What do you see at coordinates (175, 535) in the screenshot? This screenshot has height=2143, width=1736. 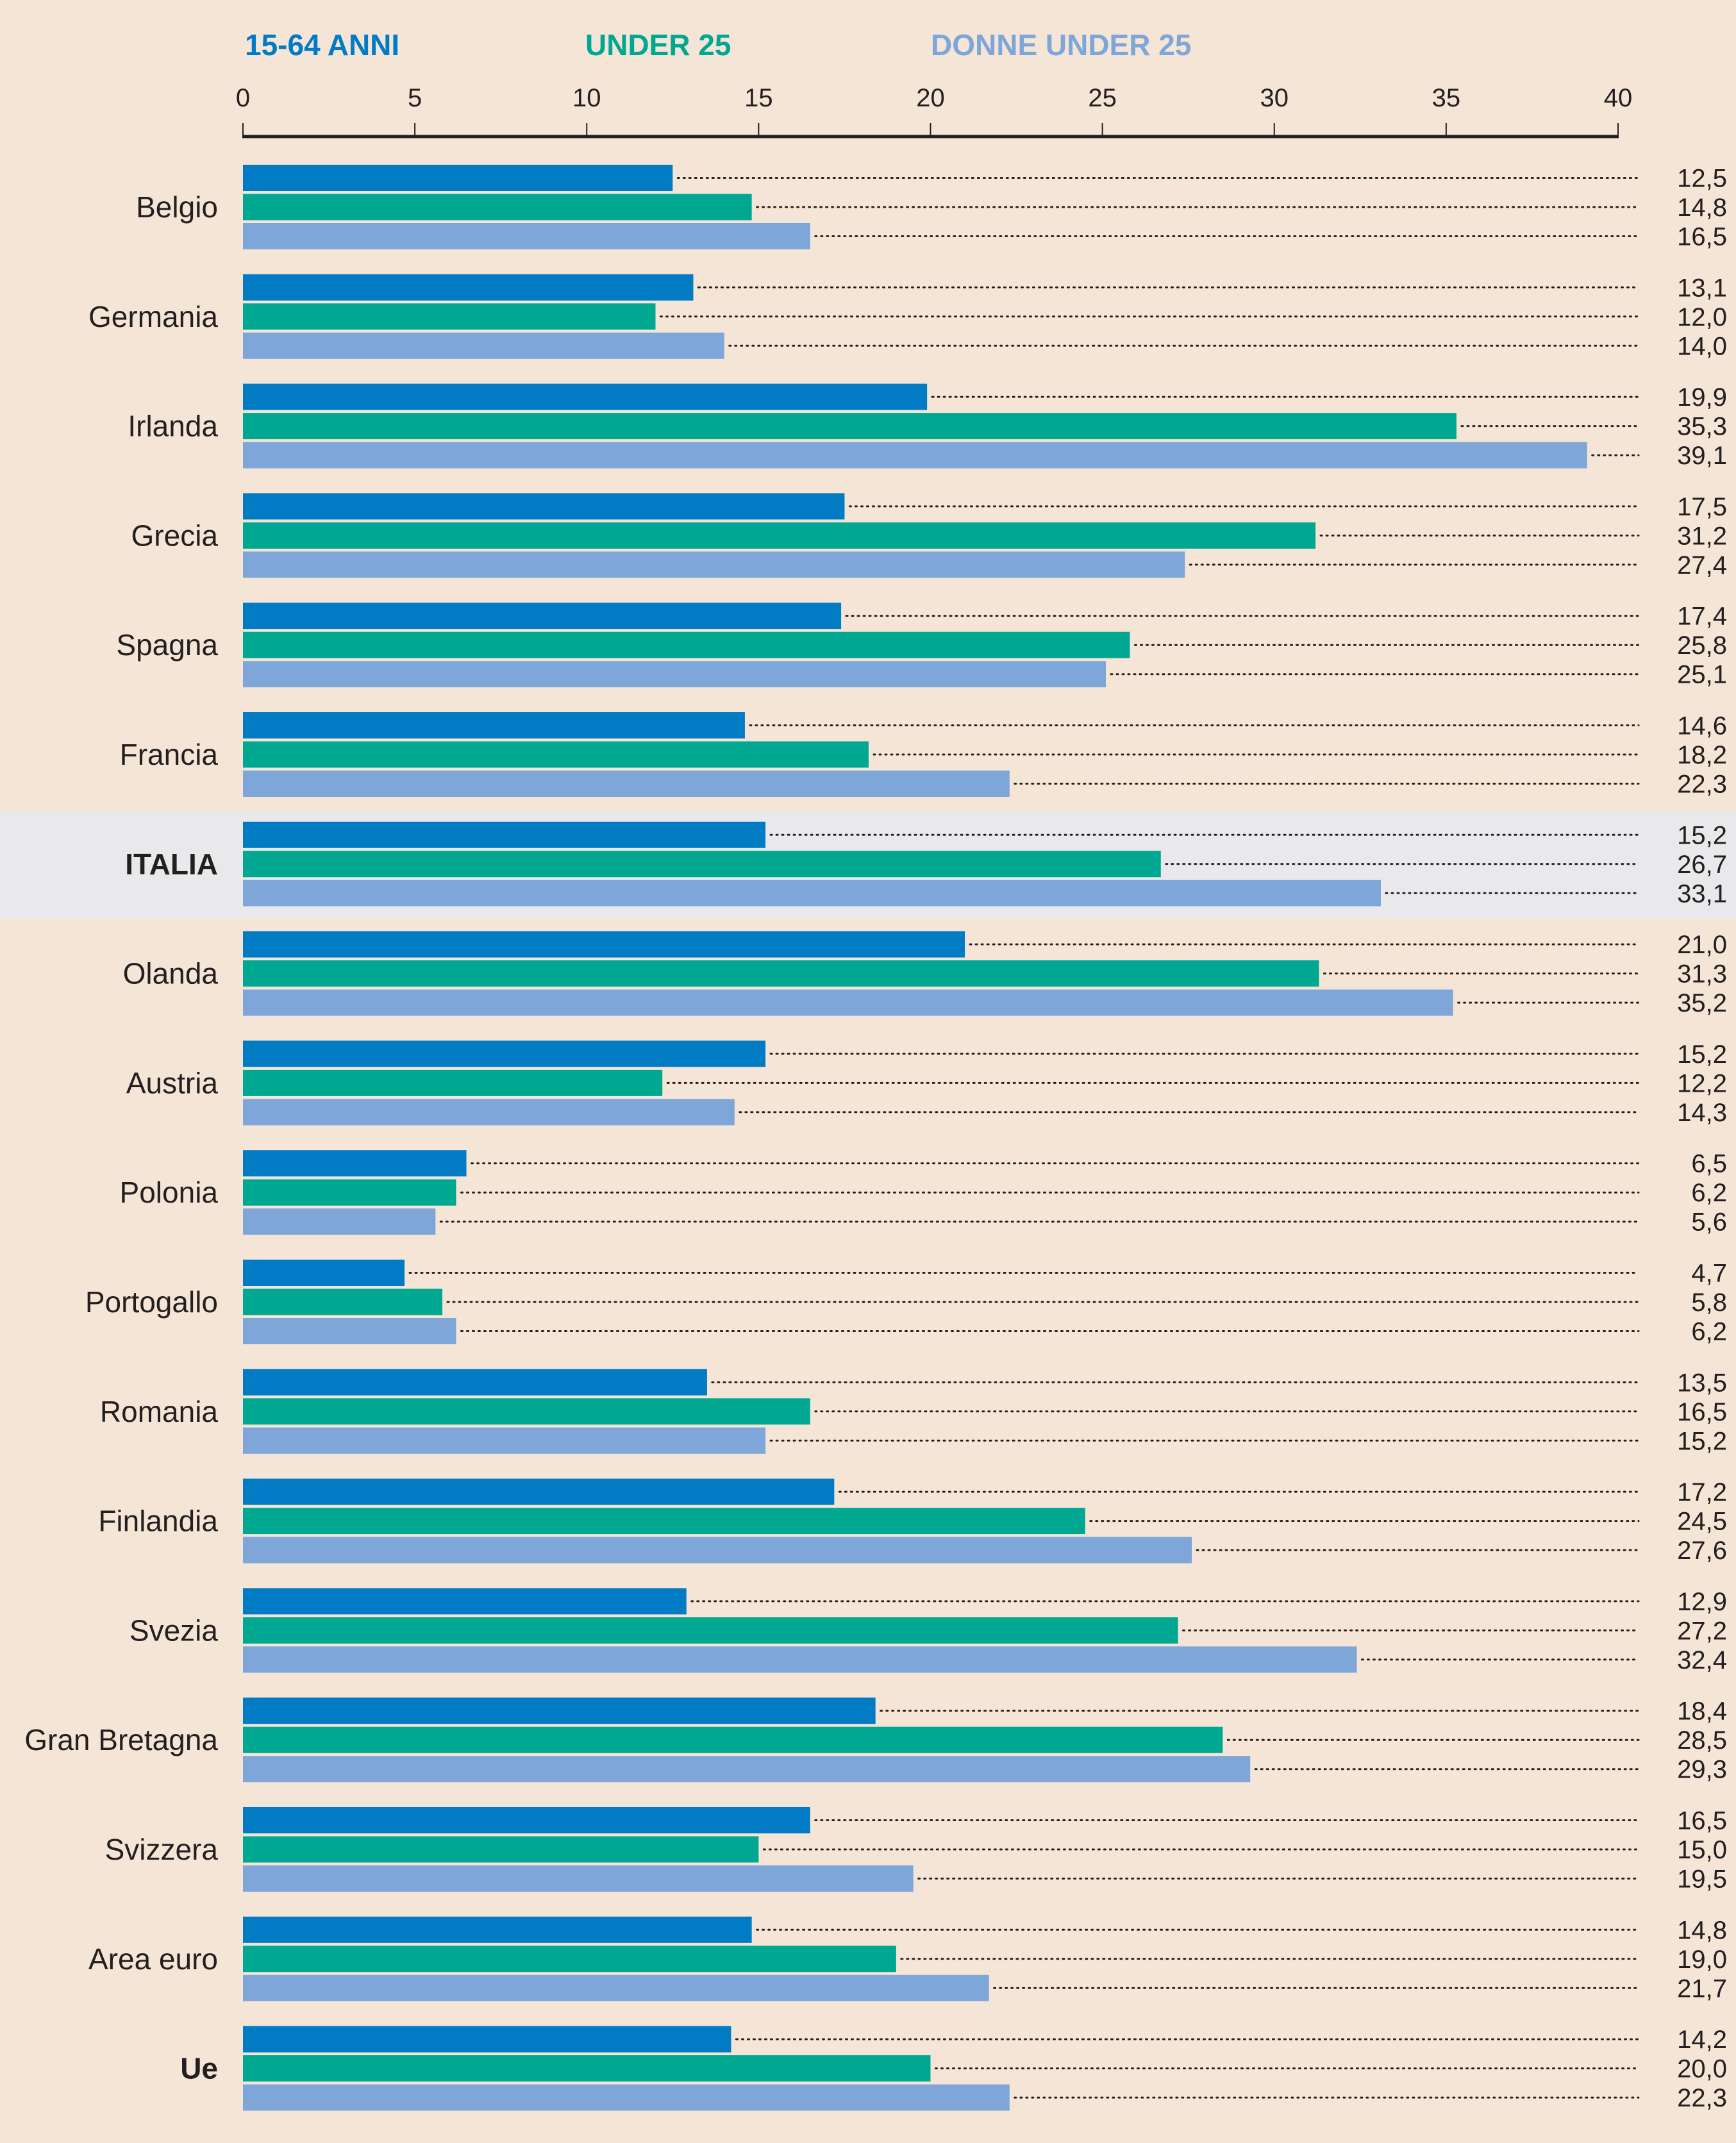 I see `category-label: Grecia` at bounding box center [175, 535].